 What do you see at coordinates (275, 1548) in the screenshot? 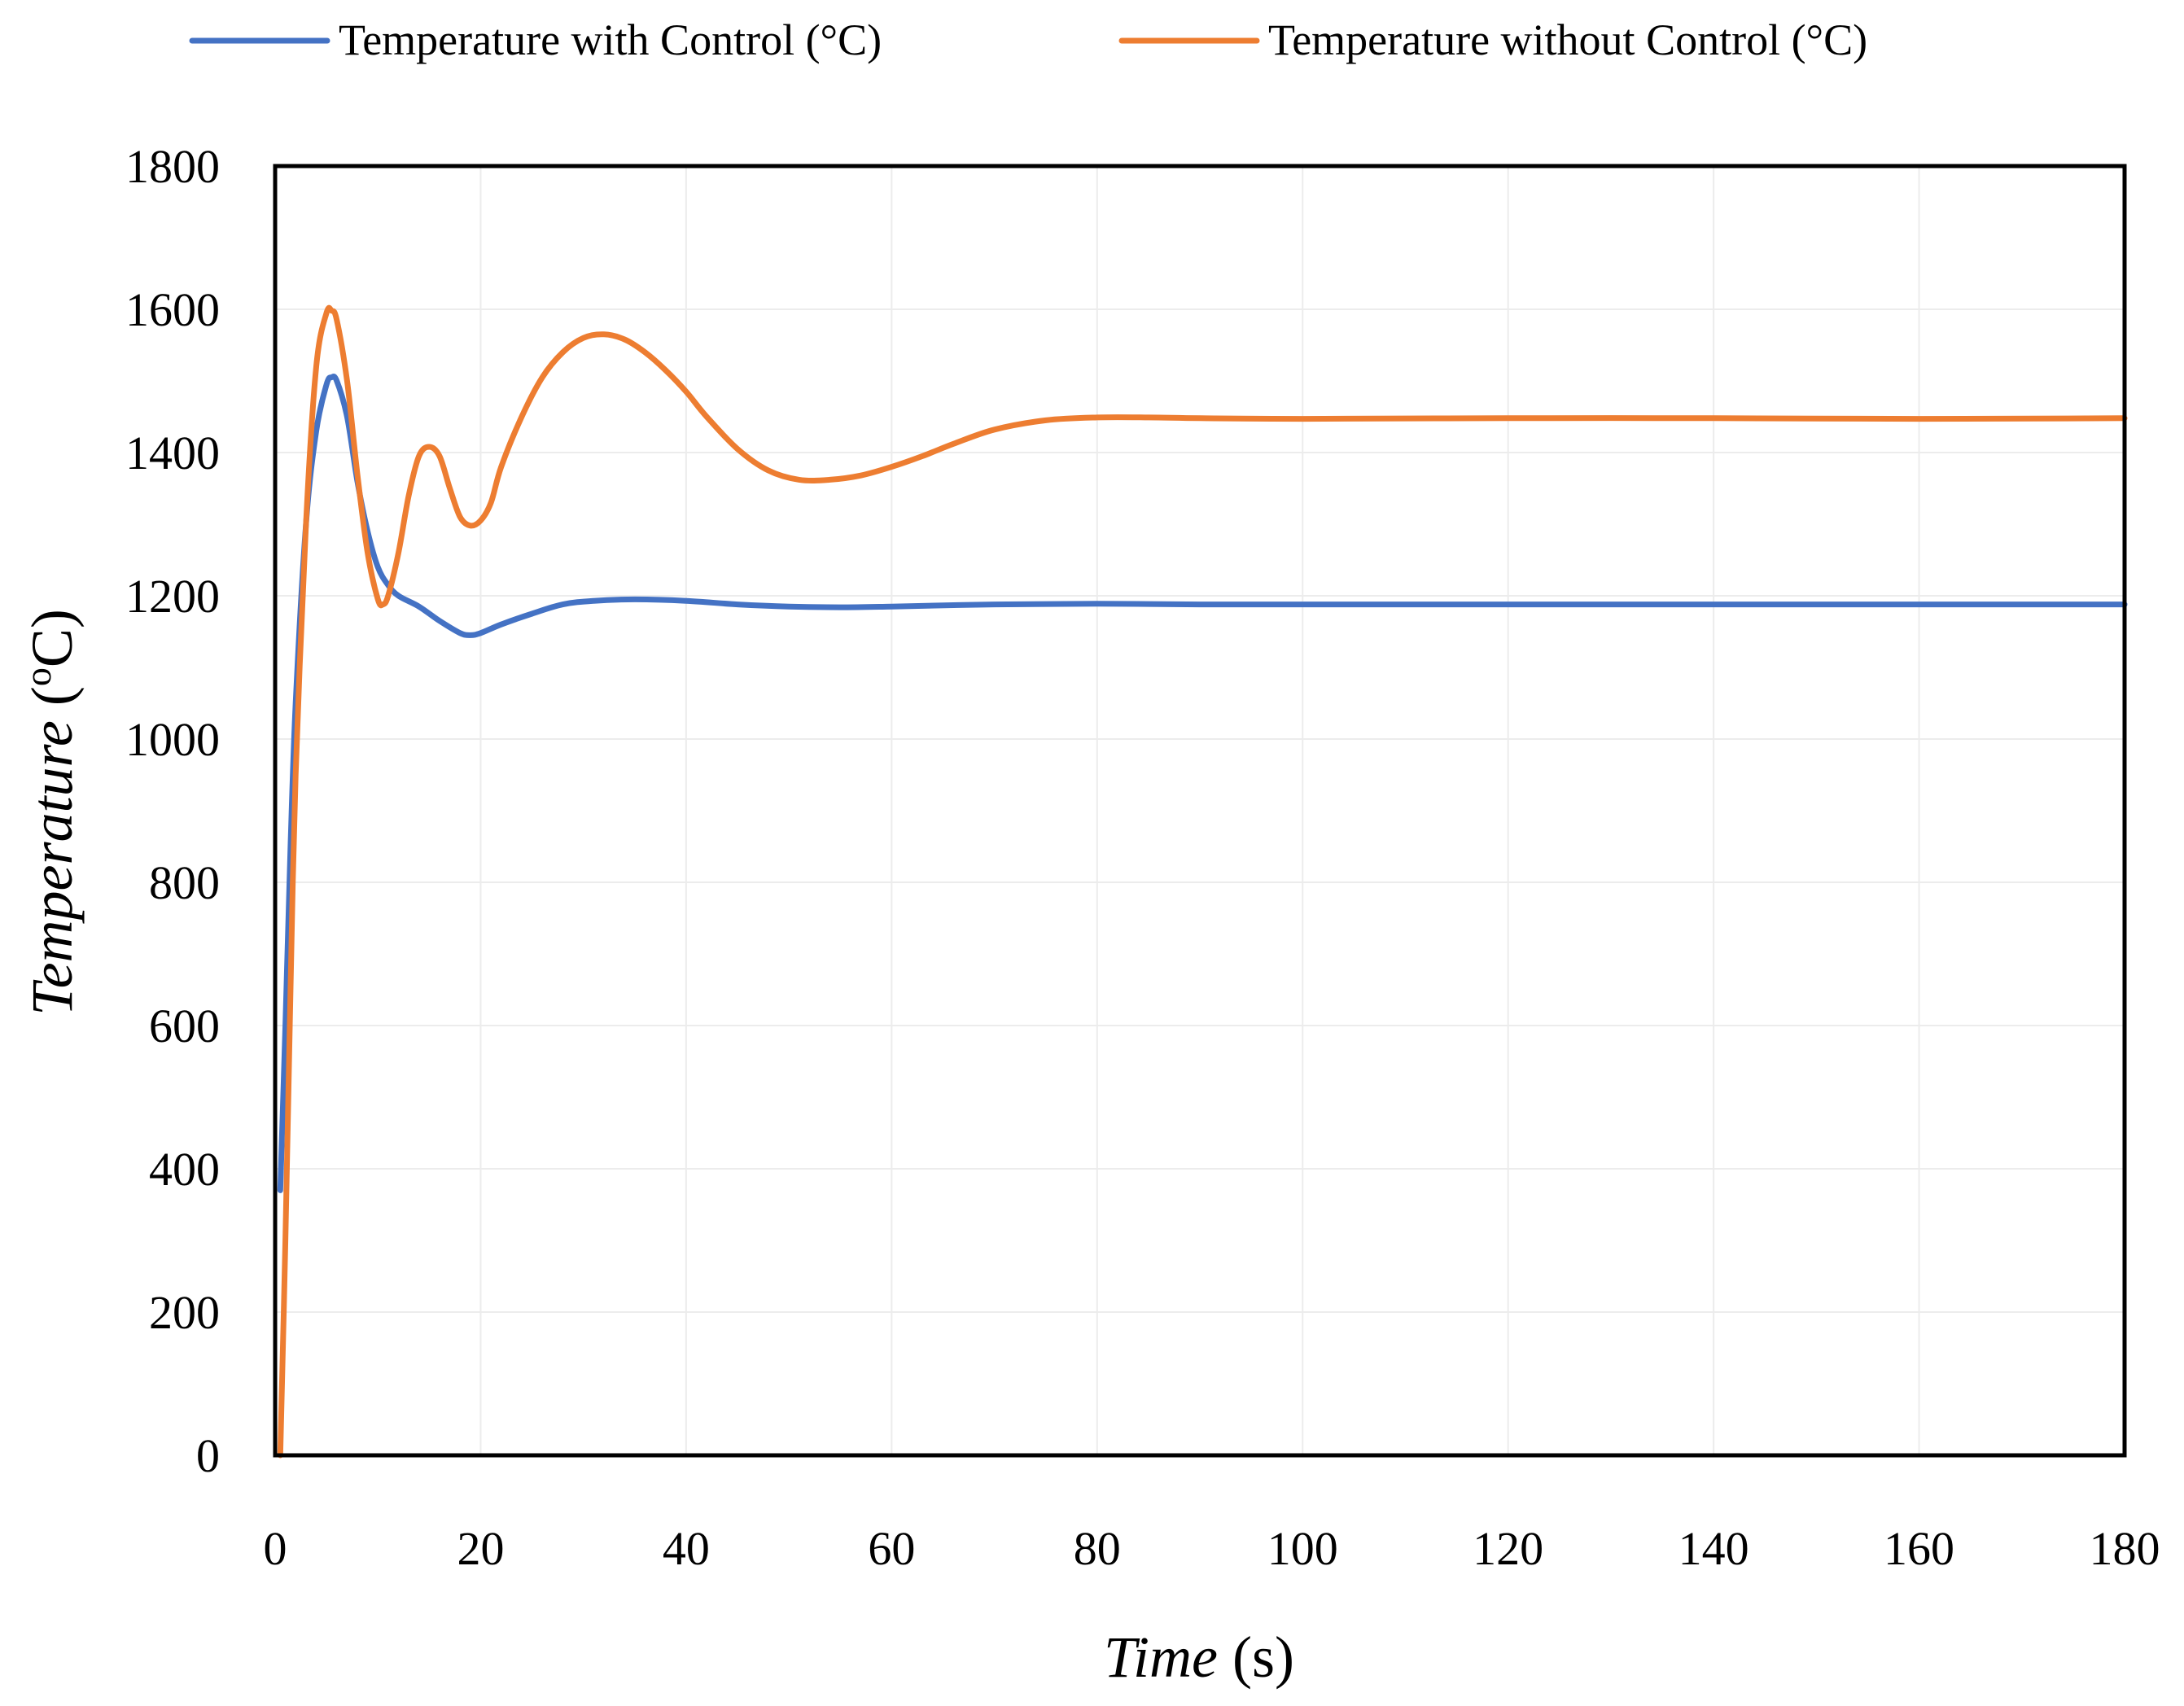
I see `x-tick-label-0: 0` at bounding box center [275, 1548].